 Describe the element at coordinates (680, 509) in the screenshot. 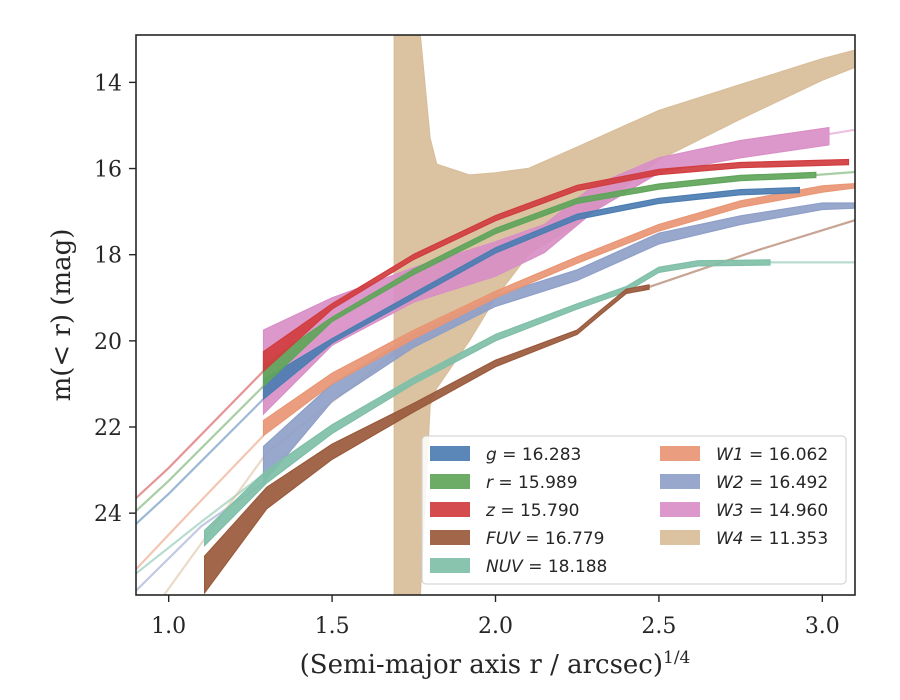

I see `legend-swatch-w3` at that location.